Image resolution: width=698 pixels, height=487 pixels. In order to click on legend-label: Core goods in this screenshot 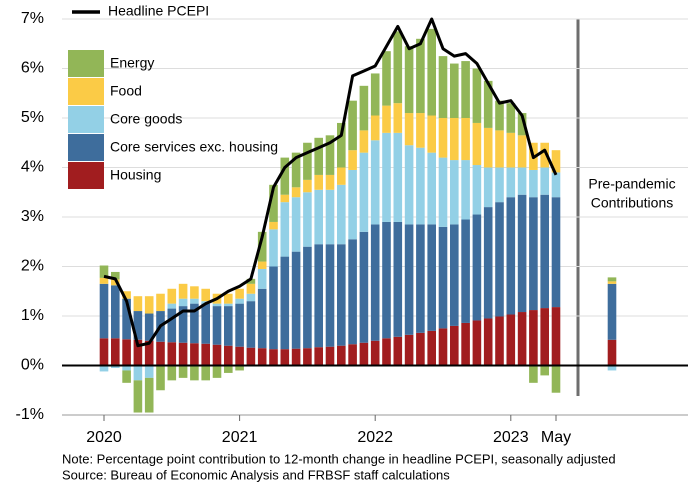, I will do `click(146, 119)`.